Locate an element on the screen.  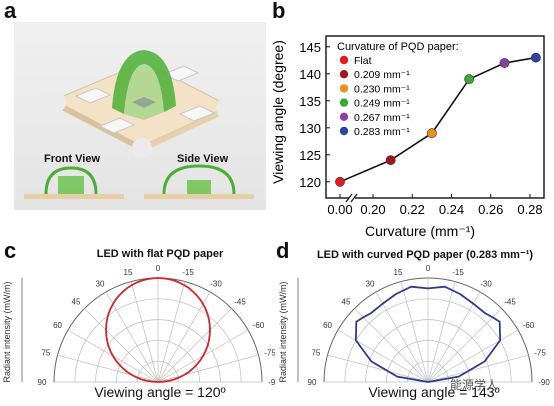
legend-label: Flat is located at coordinates (363, 61).